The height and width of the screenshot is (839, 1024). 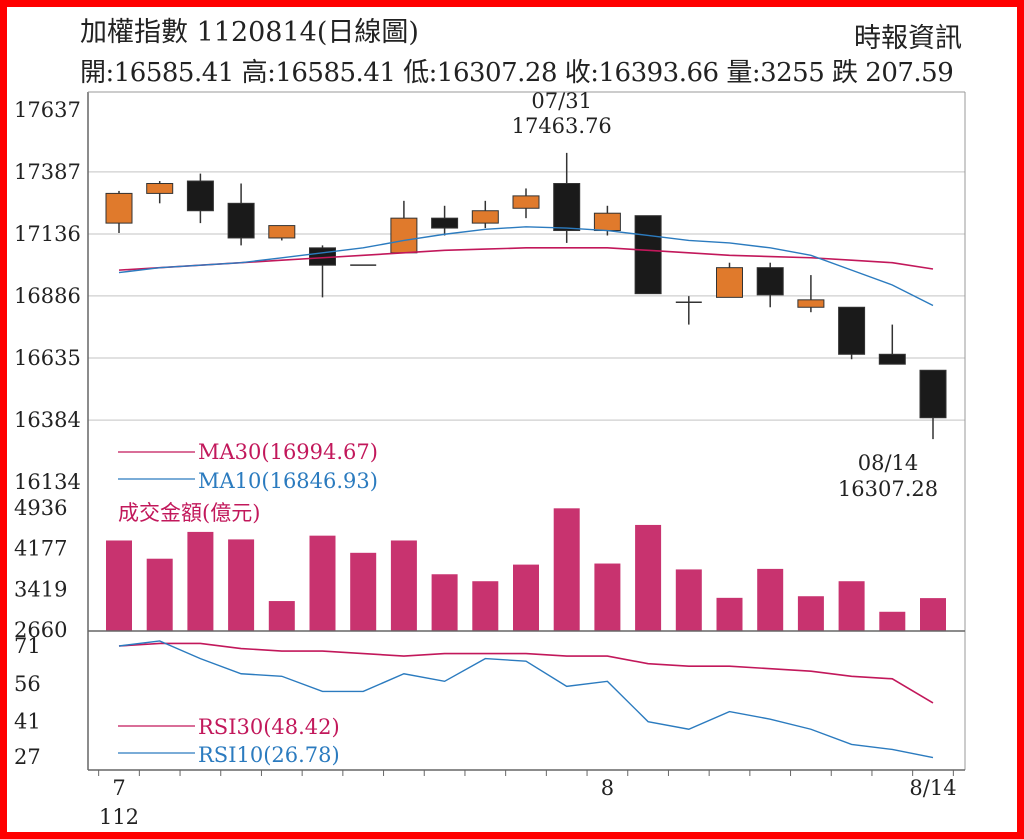 I want to click on rsi10-line, so click(x=526, y=699).